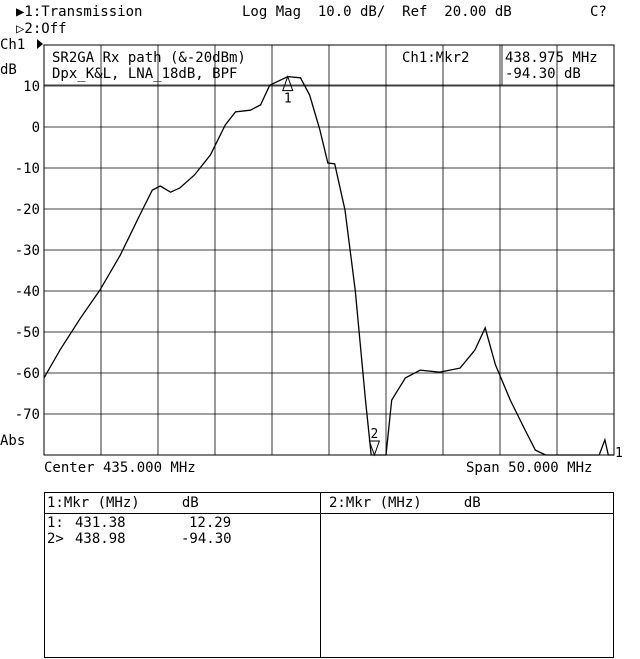  Describe the element at coordinates (206, 539) in the screenshot. I see `row-value: -94.30` at that location.